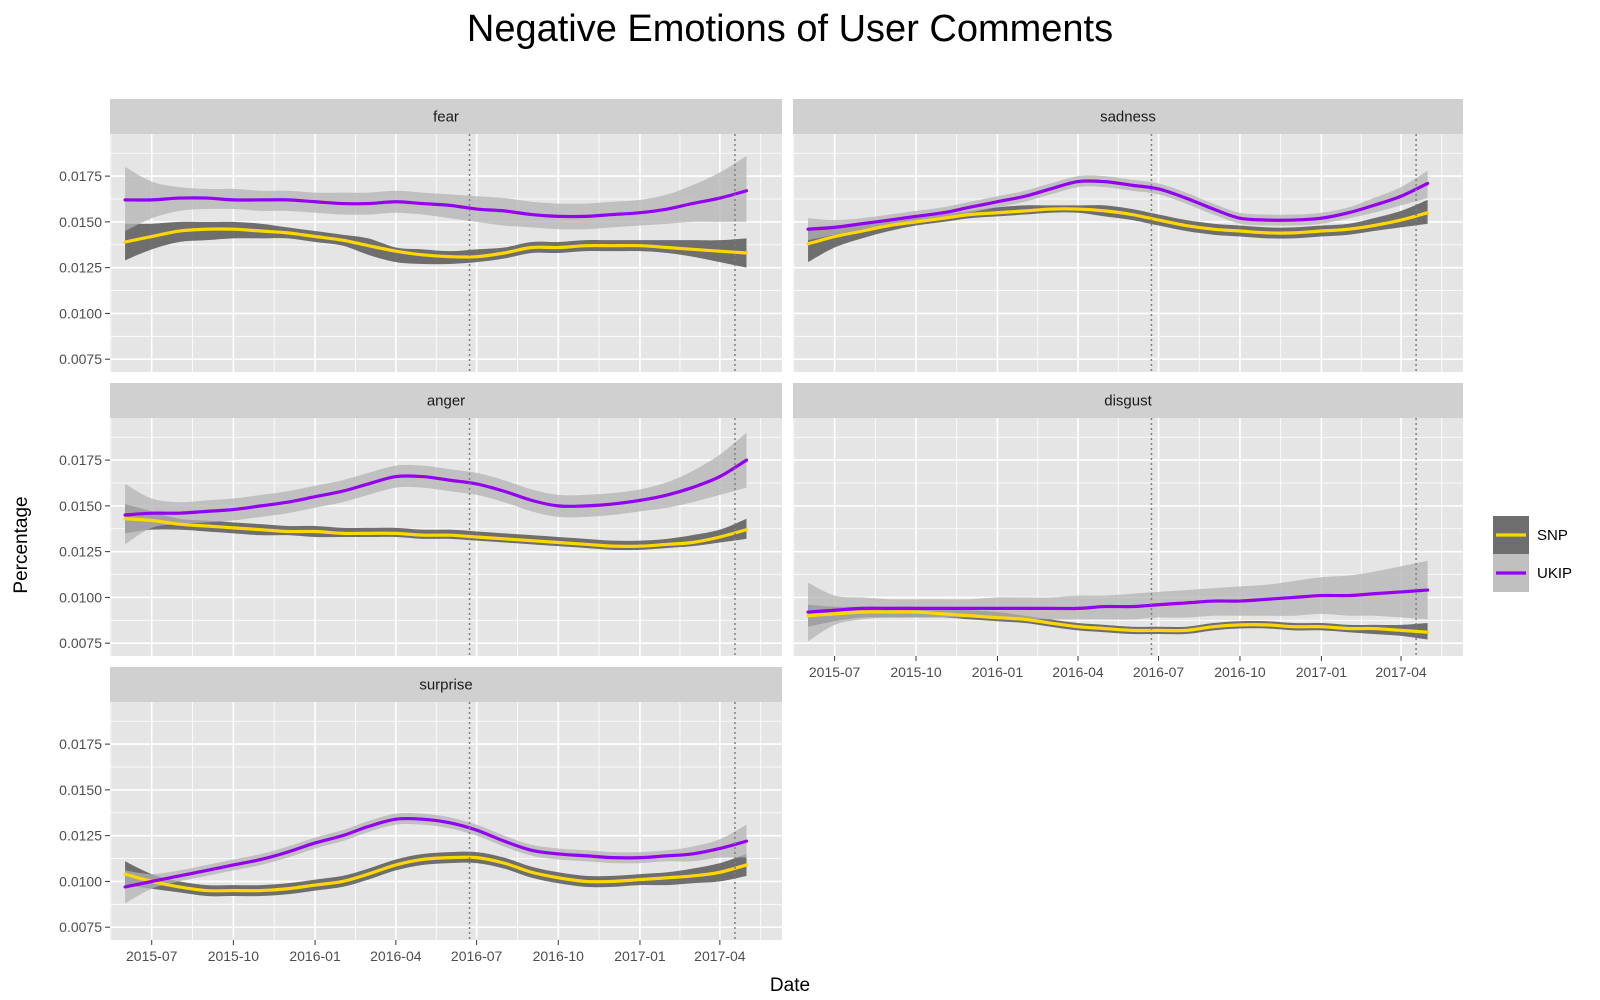 The image size is (1600, 1000). I want to click on panel-sadness: sadness, so click(1128, 235).